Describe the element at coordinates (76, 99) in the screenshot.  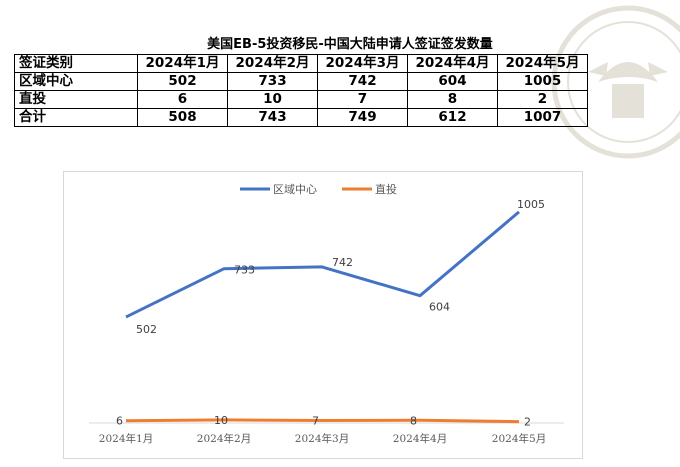
I see `table-cell: 直投` at that location.